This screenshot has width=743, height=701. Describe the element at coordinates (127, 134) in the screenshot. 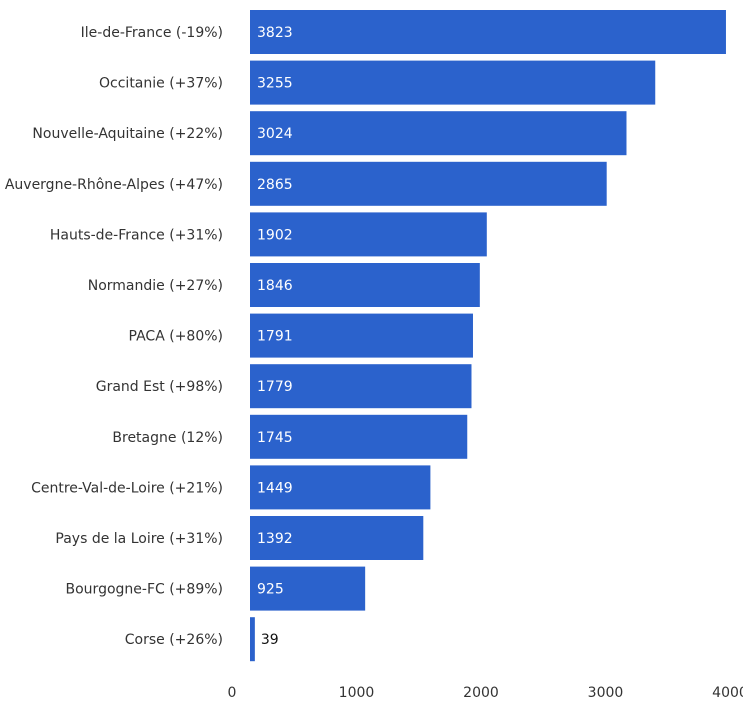

I see `category-label-2: Nouvelle-Aquitaine (+22%)` at that location.